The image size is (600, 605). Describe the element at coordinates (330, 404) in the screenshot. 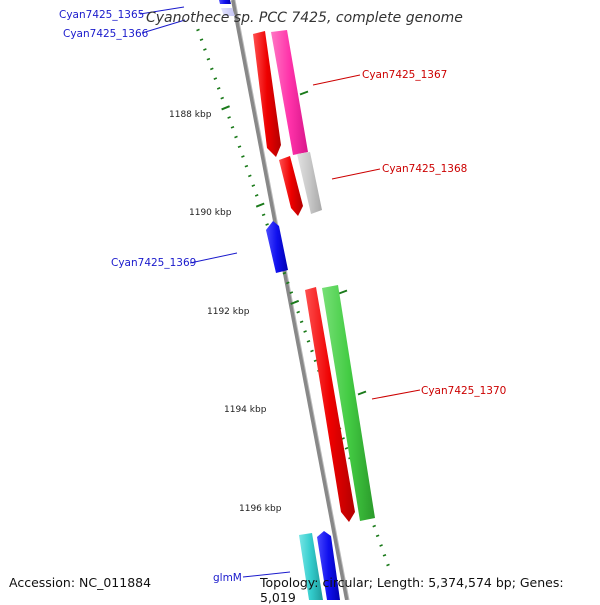

I see `gene-cyan7425-1370-red` at that location.